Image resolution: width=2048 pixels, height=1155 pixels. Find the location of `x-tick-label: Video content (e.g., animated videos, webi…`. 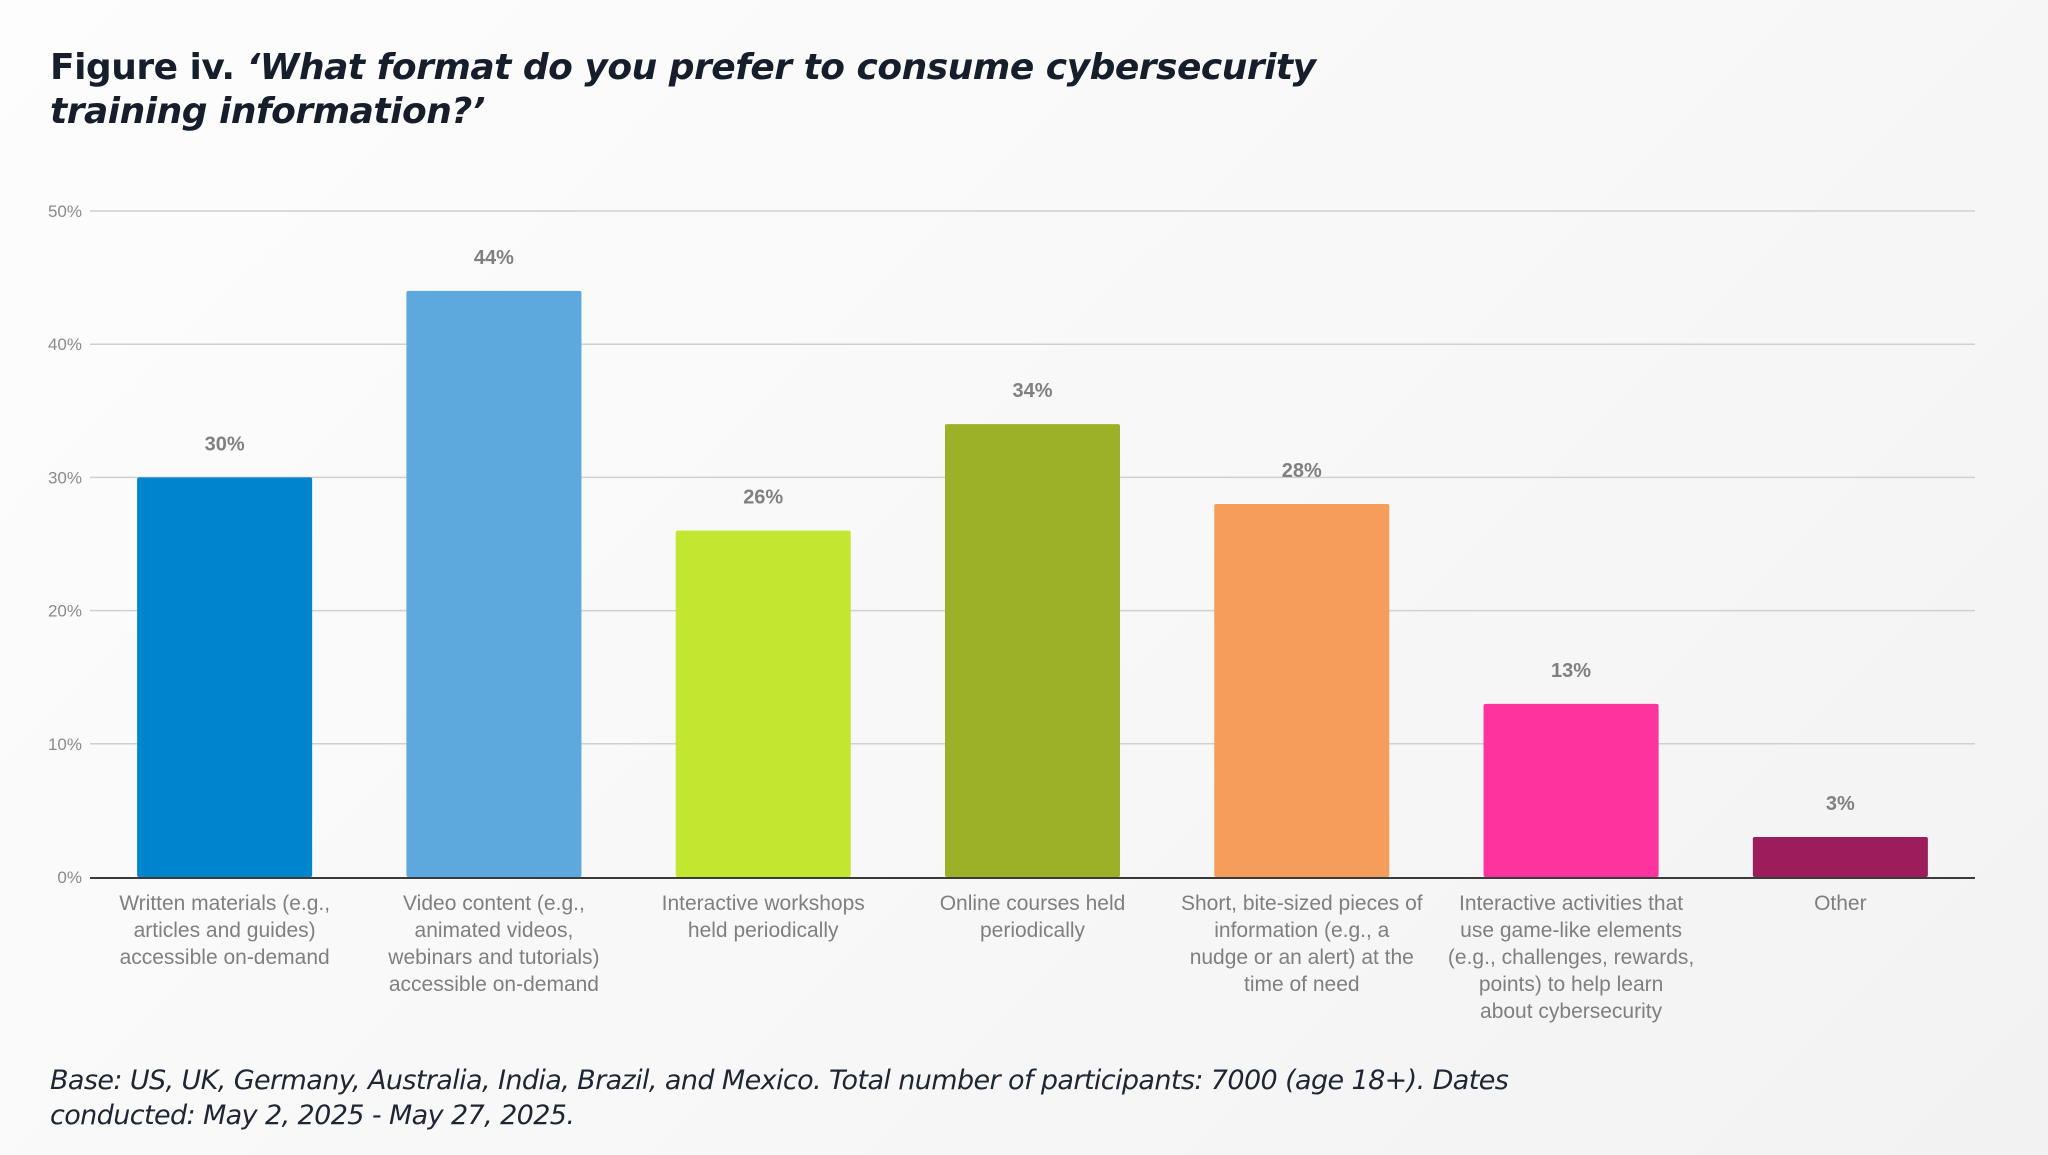

x-tick-label: Video content (e.g., animated videos, webi… is located at coordinates (493, 944).